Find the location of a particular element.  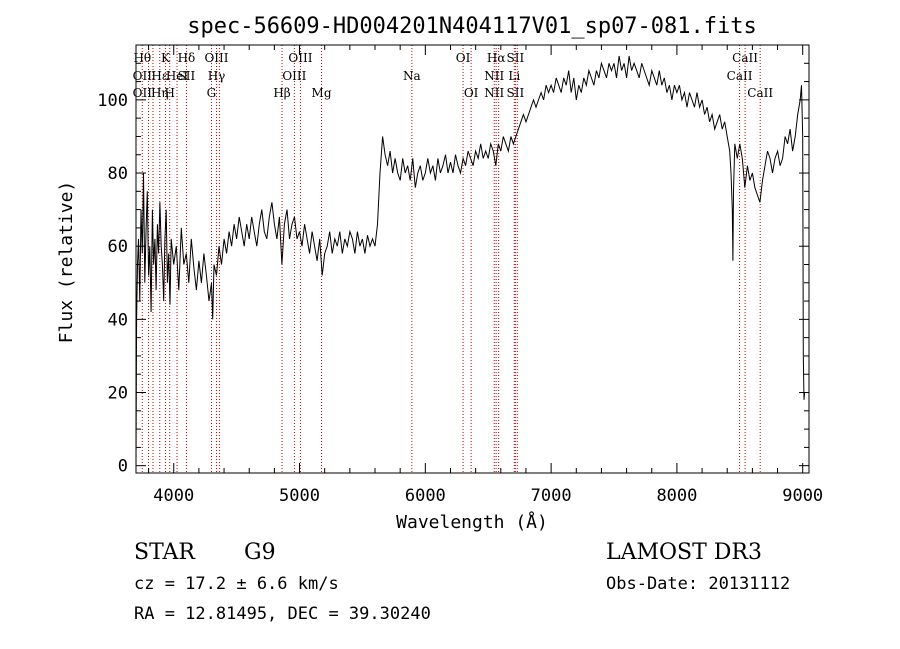

observation-date: Obs-Date: 20131112 is located at coordinates (698, 584).